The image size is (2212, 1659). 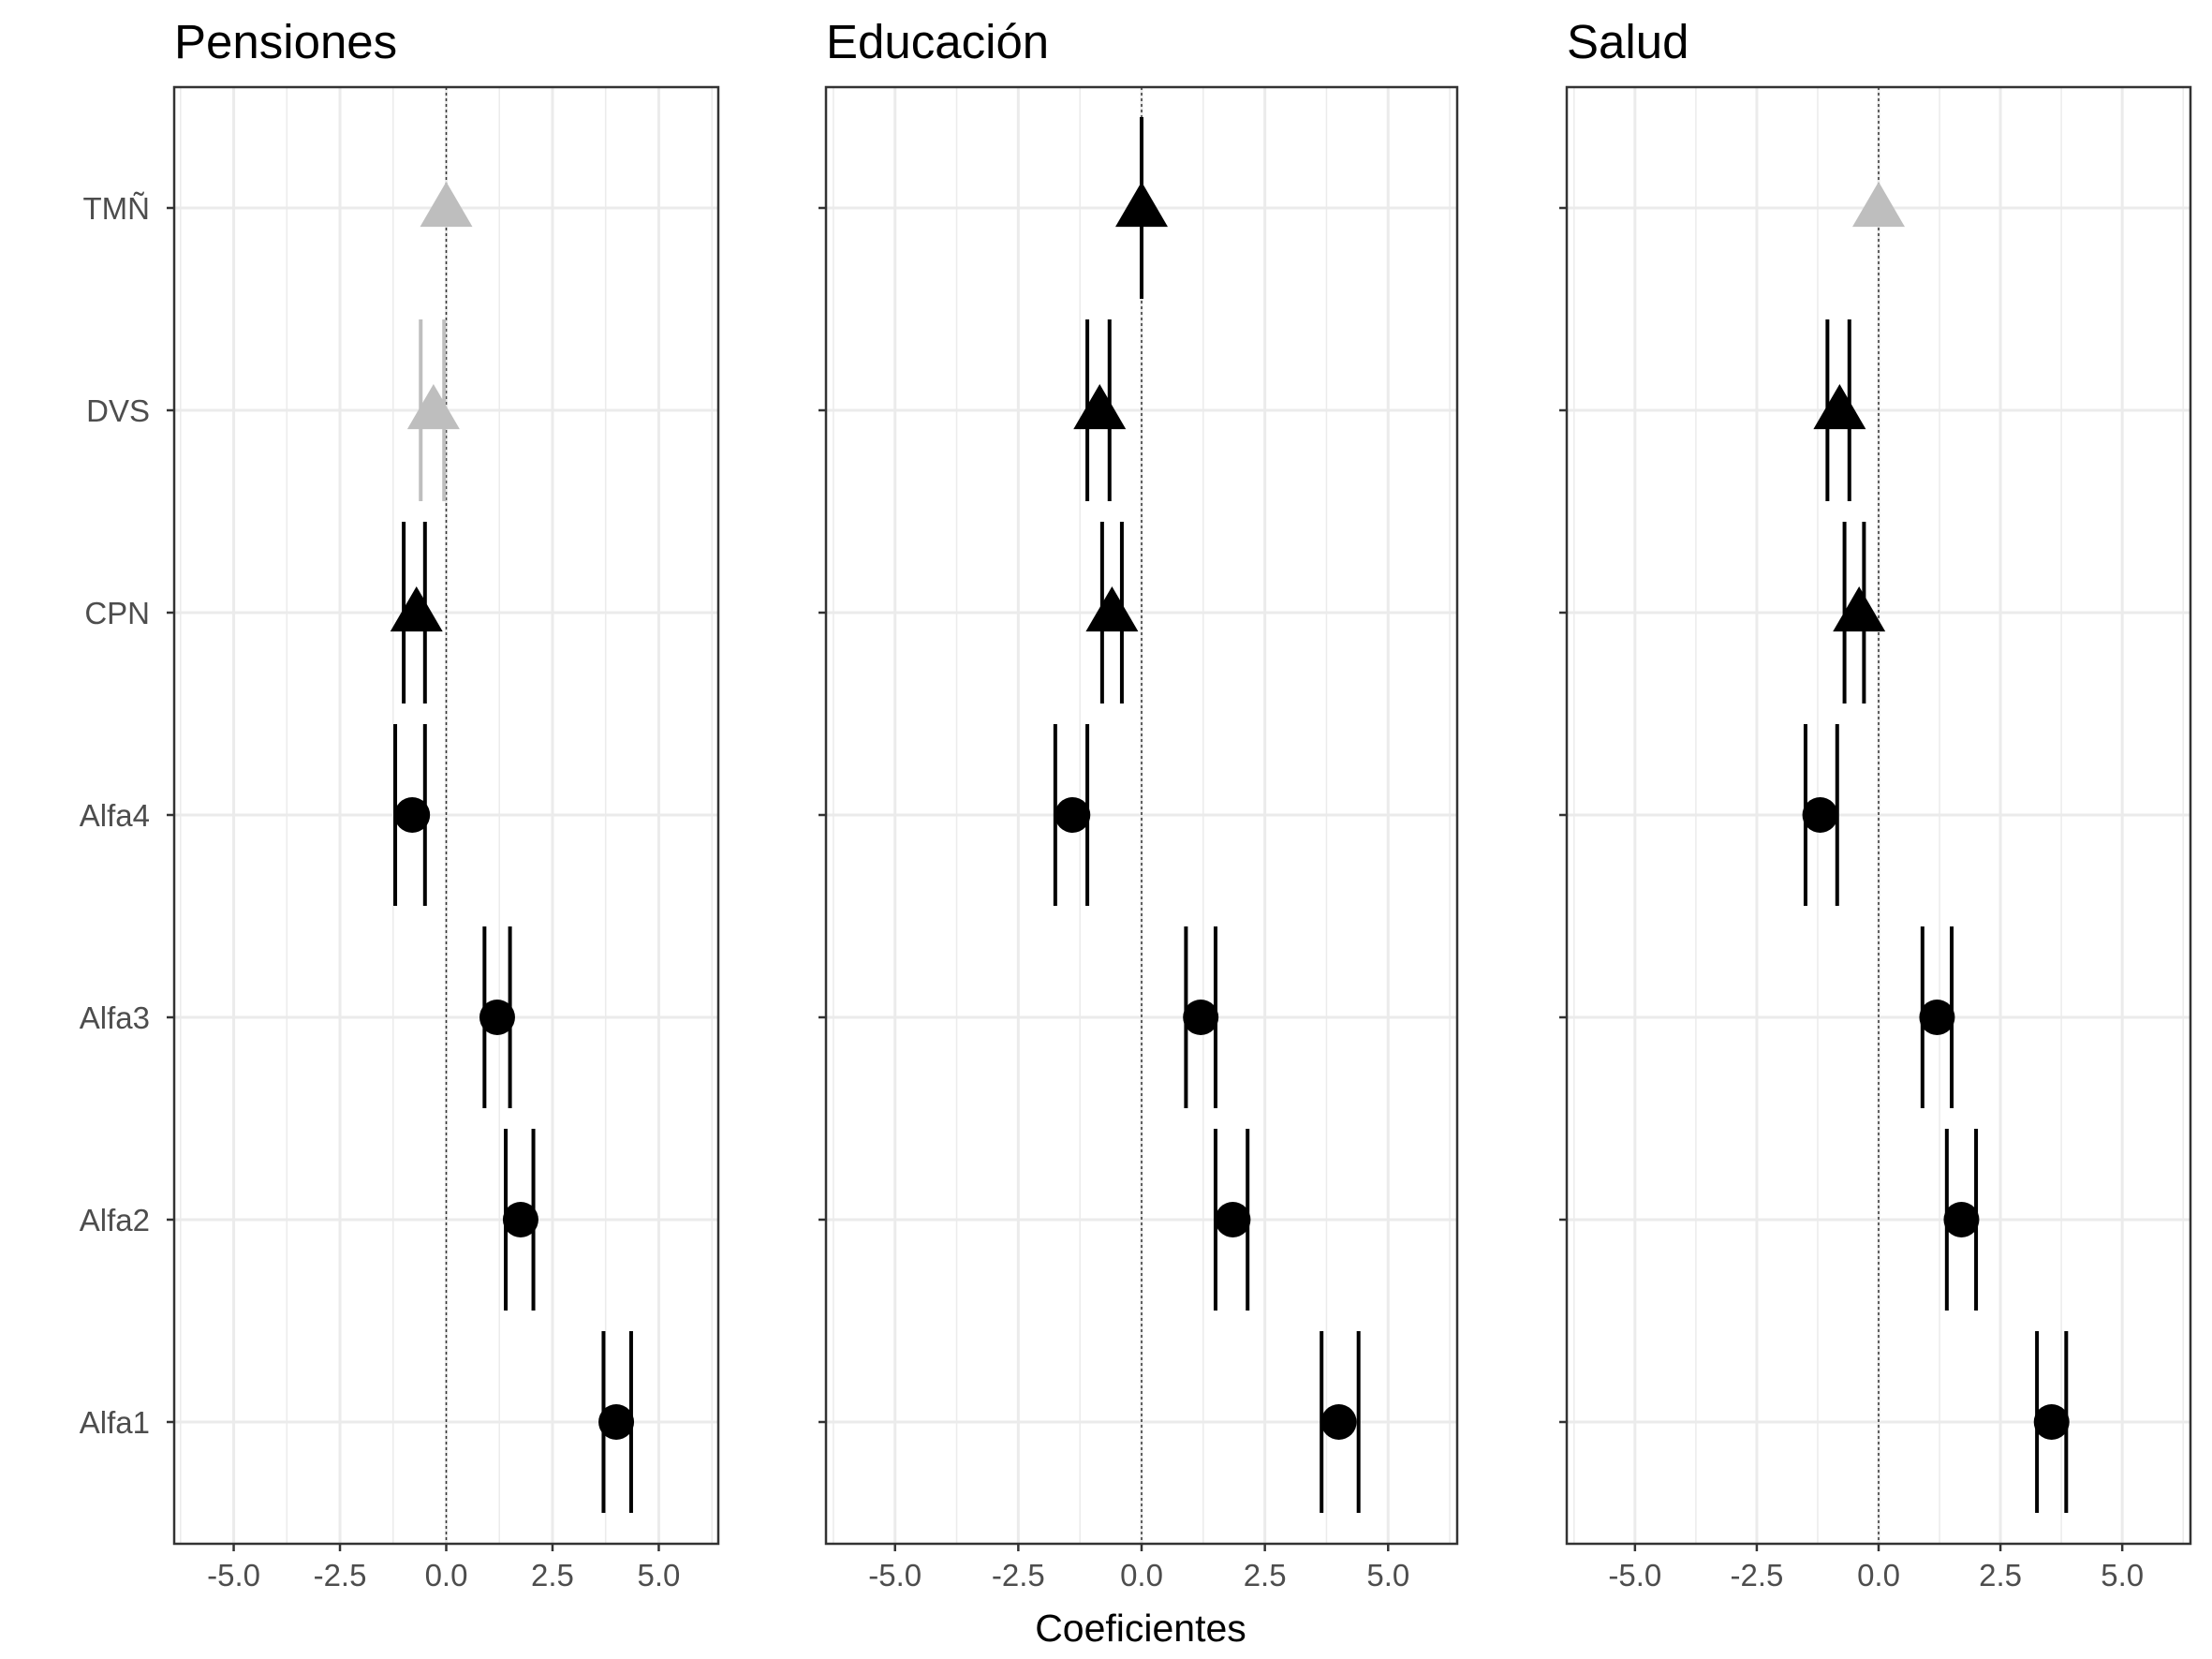 What do you see at coordinates (115, 1220) in the screenshot?
I see `y-tick-label: Alfa2` at bounding box center [115, 1220].